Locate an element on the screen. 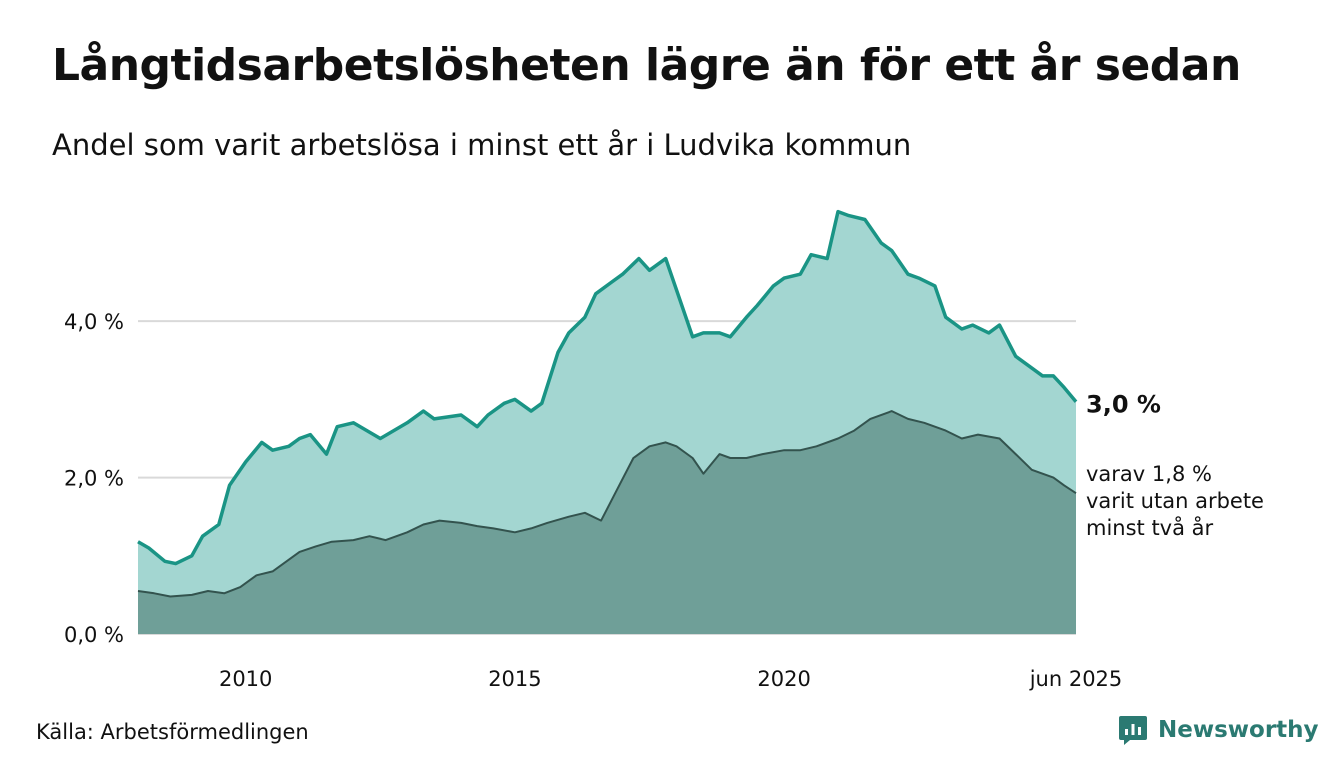 This screenshot has width=1340, height=780. series-2-end-label: varav 1,8 % is located at coordinates (1149, 474).